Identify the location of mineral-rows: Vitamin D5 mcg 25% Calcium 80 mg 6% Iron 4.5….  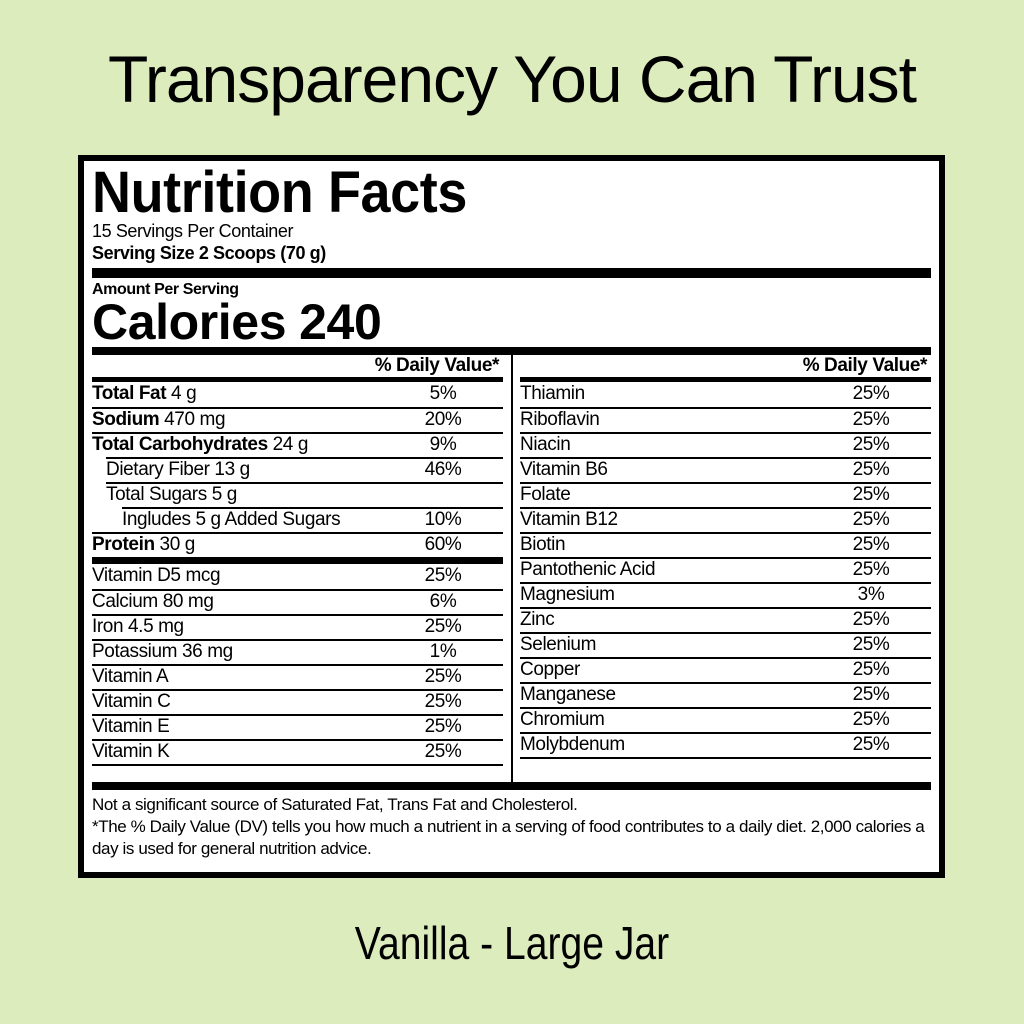
(297, 665).